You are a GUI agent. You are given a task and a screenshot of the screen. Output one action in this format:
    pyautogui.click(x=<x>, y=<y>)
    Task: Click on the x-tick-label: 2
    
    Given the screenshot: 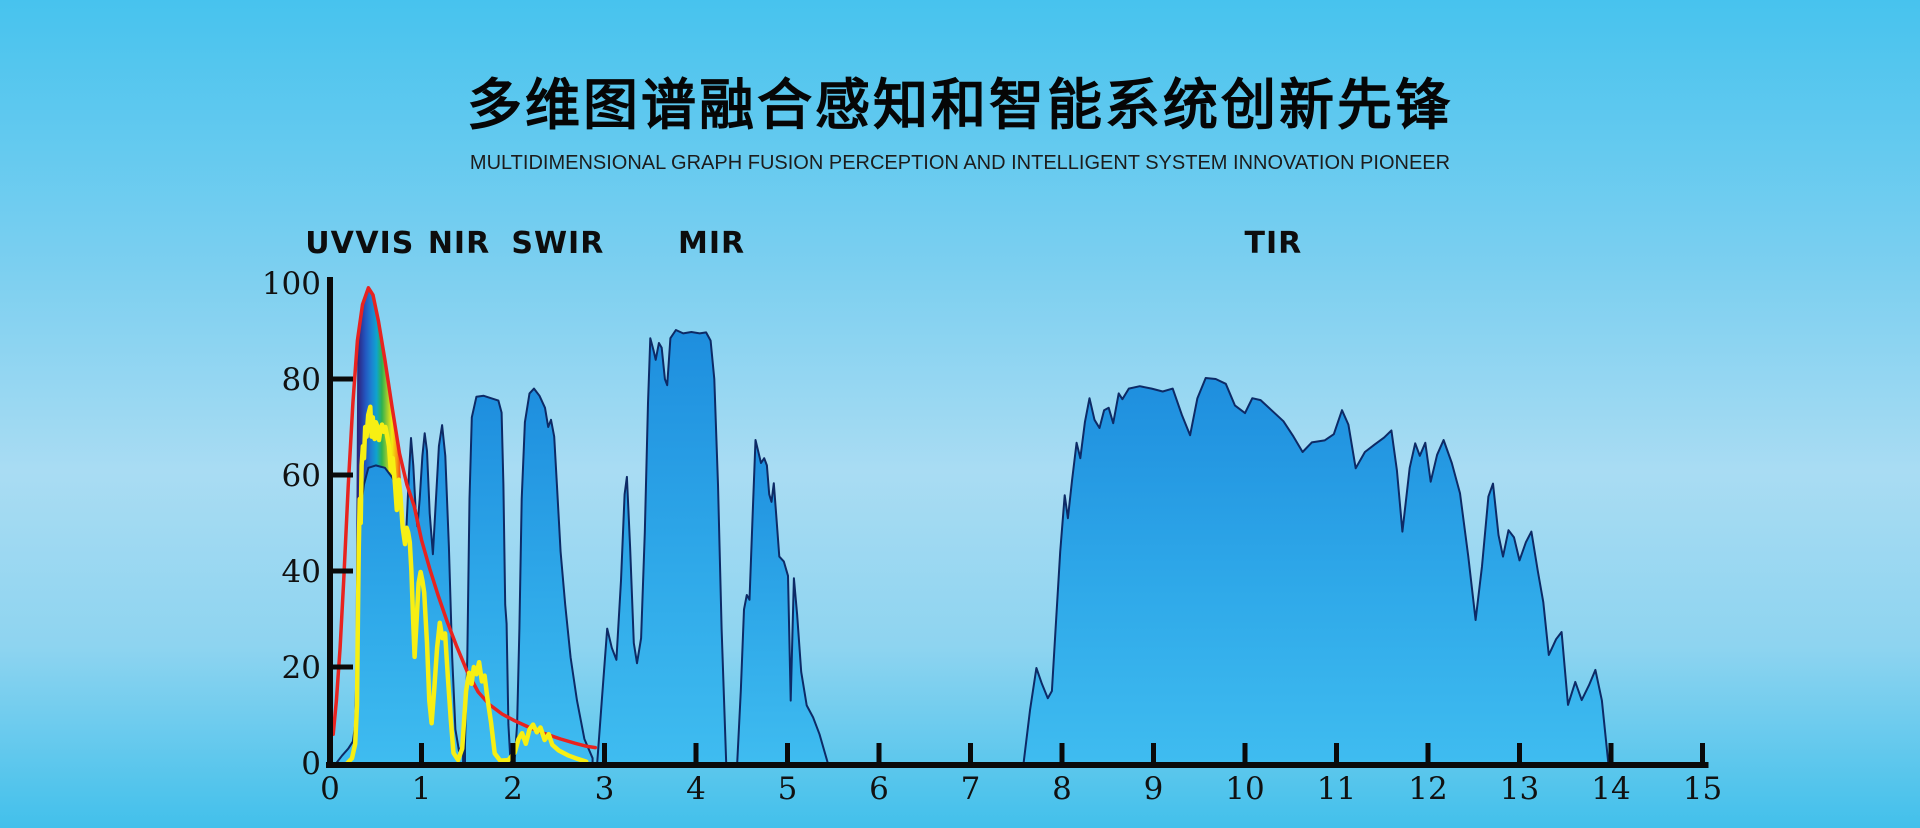 What is the action you would take?
    pyautogui.click(x=513, y=789)
    